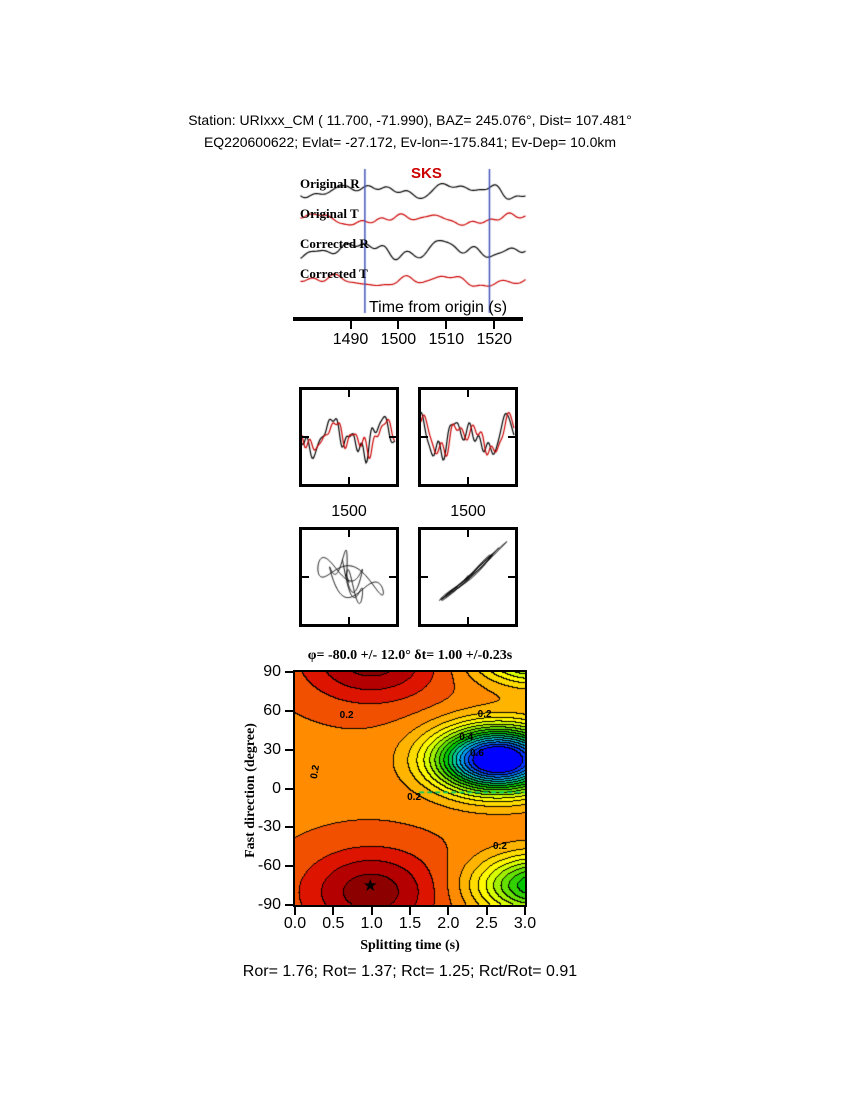 Image resolution: width=850 pixels, height=1100 pixels. I want to click on x-axis-tick-label: 3.0, so click(525, 923).